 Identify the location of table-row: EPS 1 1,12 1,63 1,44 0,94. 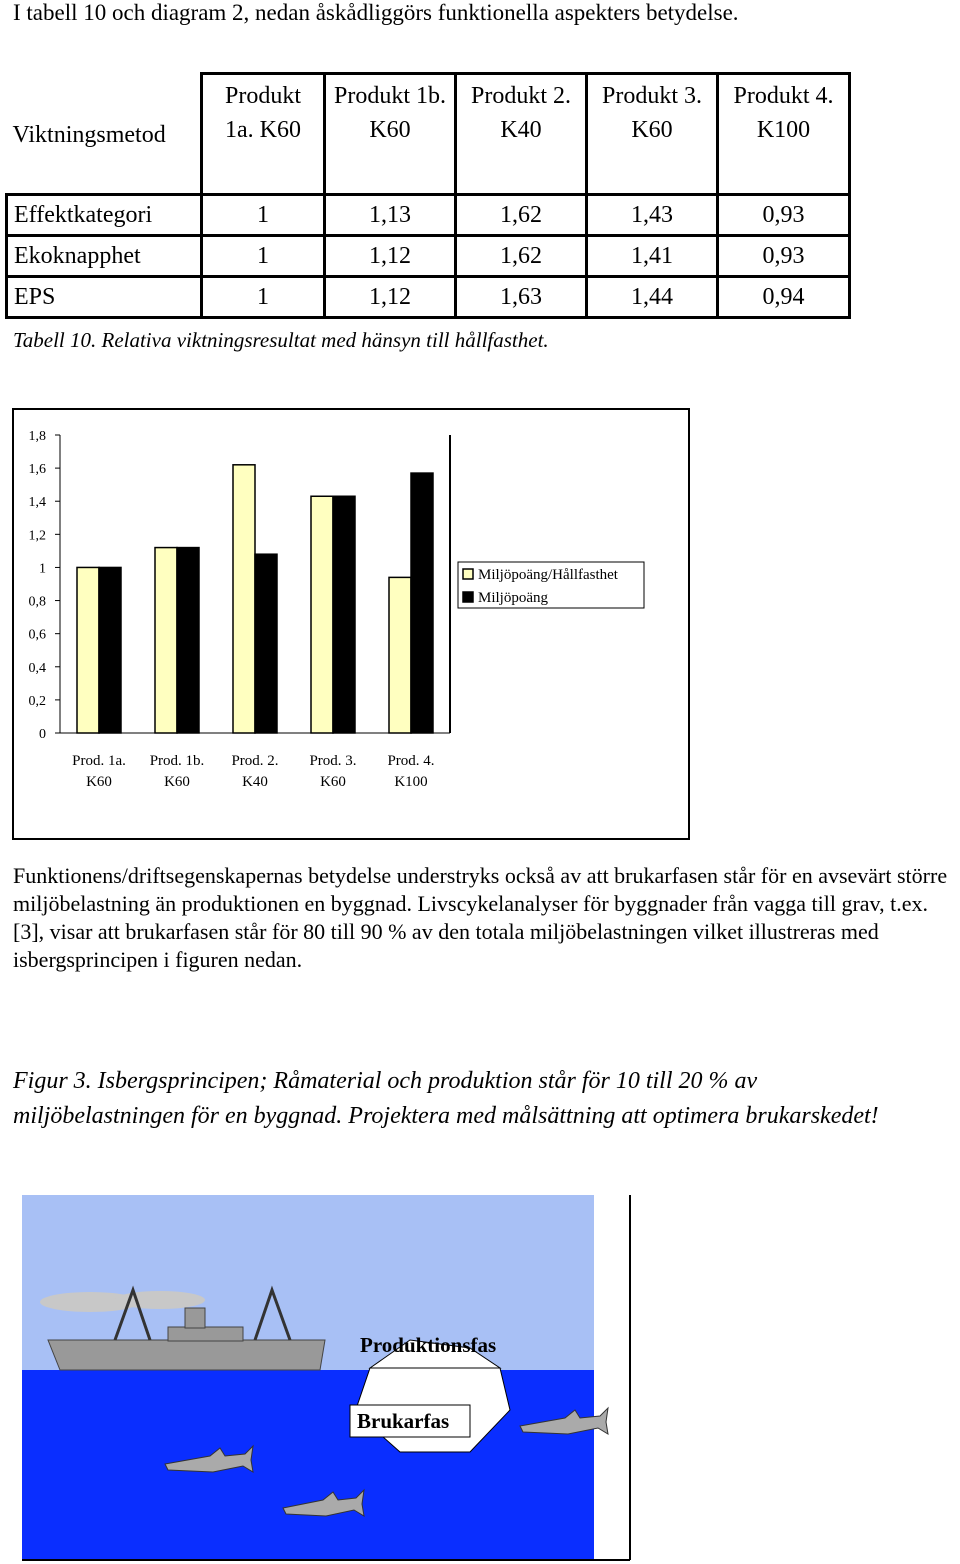
(428, 297).